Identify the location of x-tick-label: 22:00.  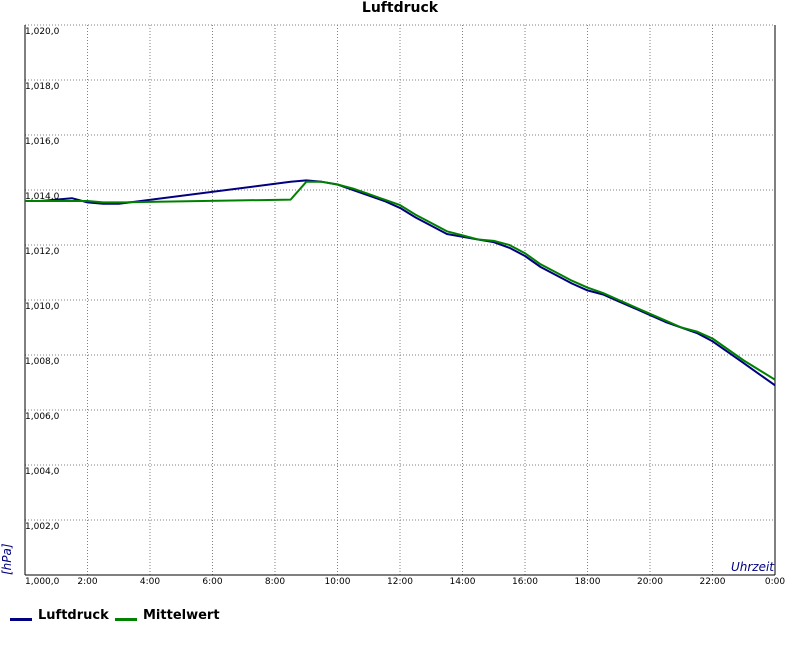
(713, 582).